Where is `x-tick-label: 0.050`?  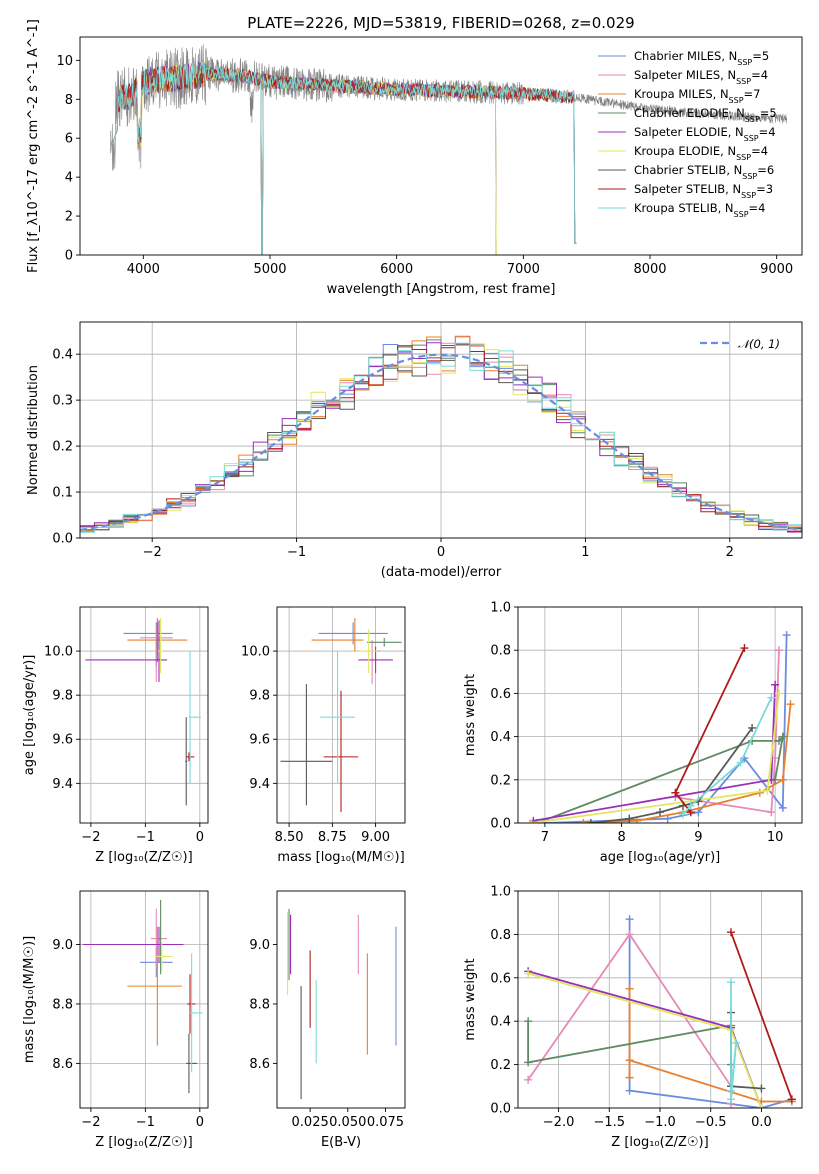
x-tick-label: 0.050 is located at coordinates (347, 1122).